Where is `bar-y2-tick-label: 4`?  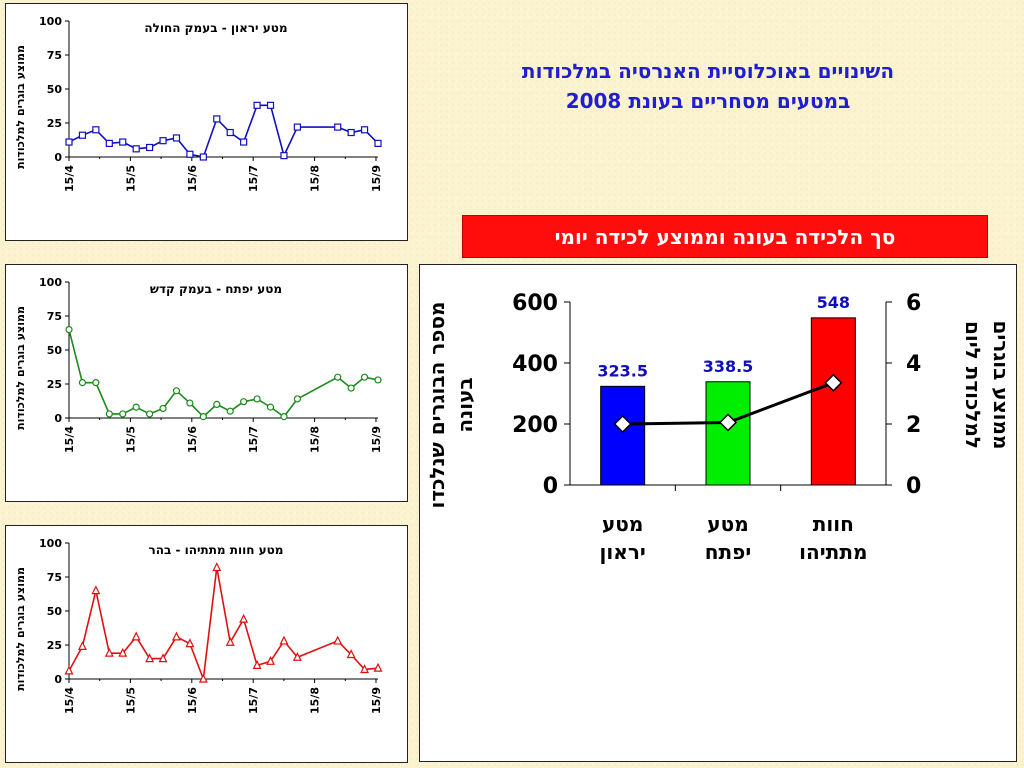
bar-y2-tick-label: 4 is located at coordinates (913, 364).